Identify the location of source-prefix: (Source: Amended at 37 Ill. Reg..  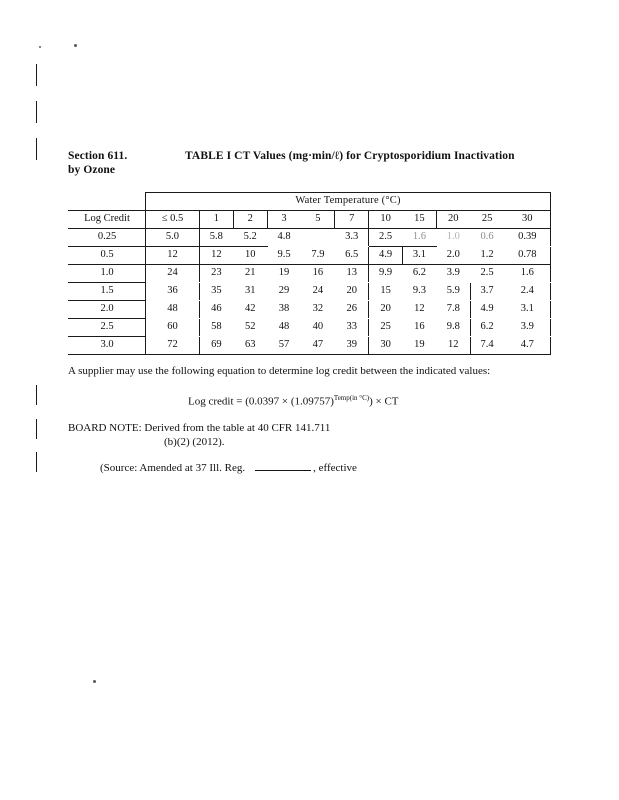
(173, 468).